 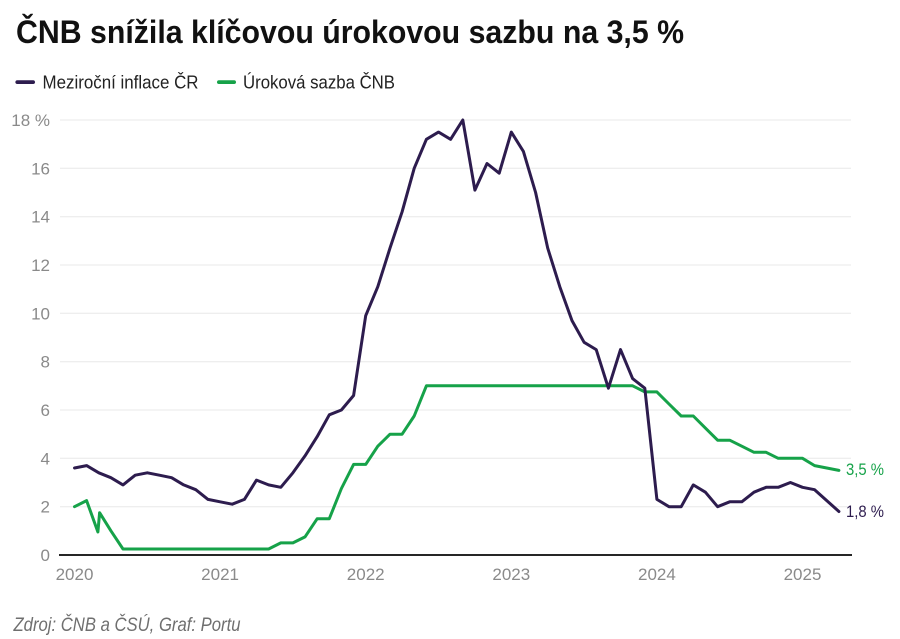 What do you see at coordinates (45, 555) in the screenshot?
I see `svg-text: 0` at bounding box center [45, 555].